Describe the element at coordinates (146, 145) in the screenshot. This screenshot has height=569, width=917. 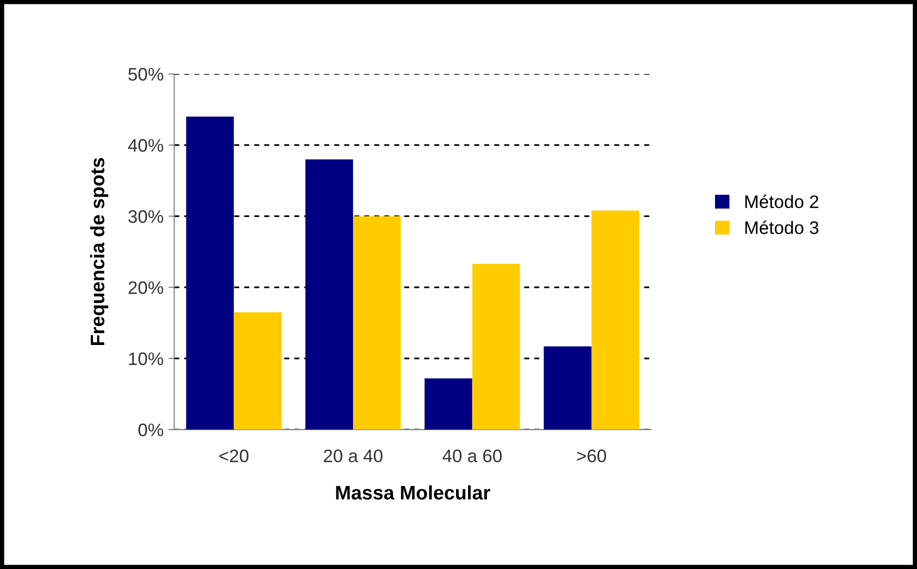
I see `y-tick-label: 40%` at that location.